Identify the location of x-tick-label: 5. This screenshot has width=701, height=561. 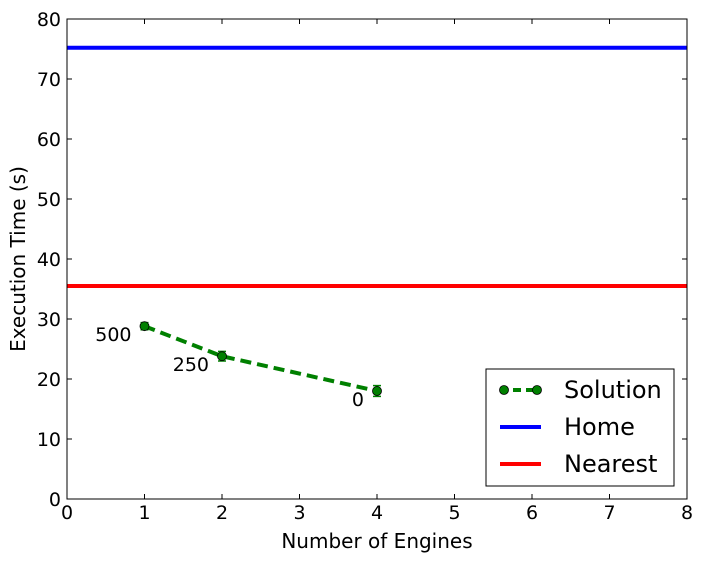
(454, 513).